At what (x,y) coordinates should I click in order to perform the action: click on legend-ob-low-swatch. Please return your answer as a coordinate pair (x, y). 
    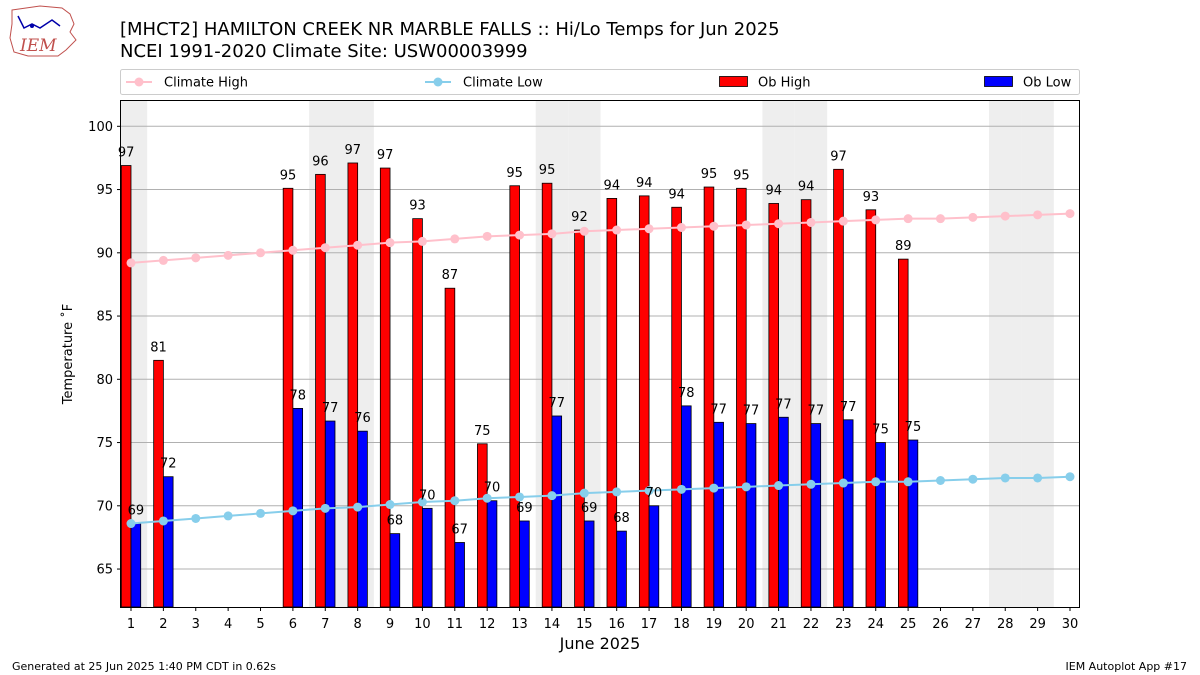
    Looking at the image, I should click on (998, 81).